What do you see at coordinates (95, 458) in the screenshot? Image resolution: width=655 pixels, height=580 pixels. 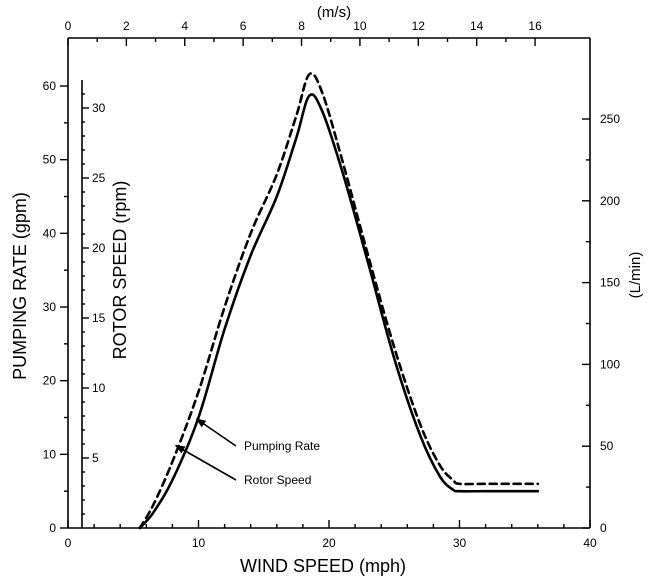 I see `y2-tick-label: 5` at bounding box center [95, 458].